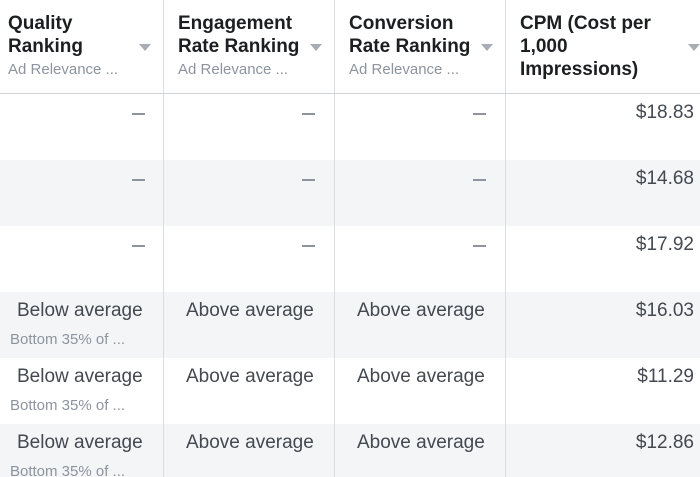 This screenshot has width=700, height=477. I want to click on cpm-value: $12.86, so click(664, 442).